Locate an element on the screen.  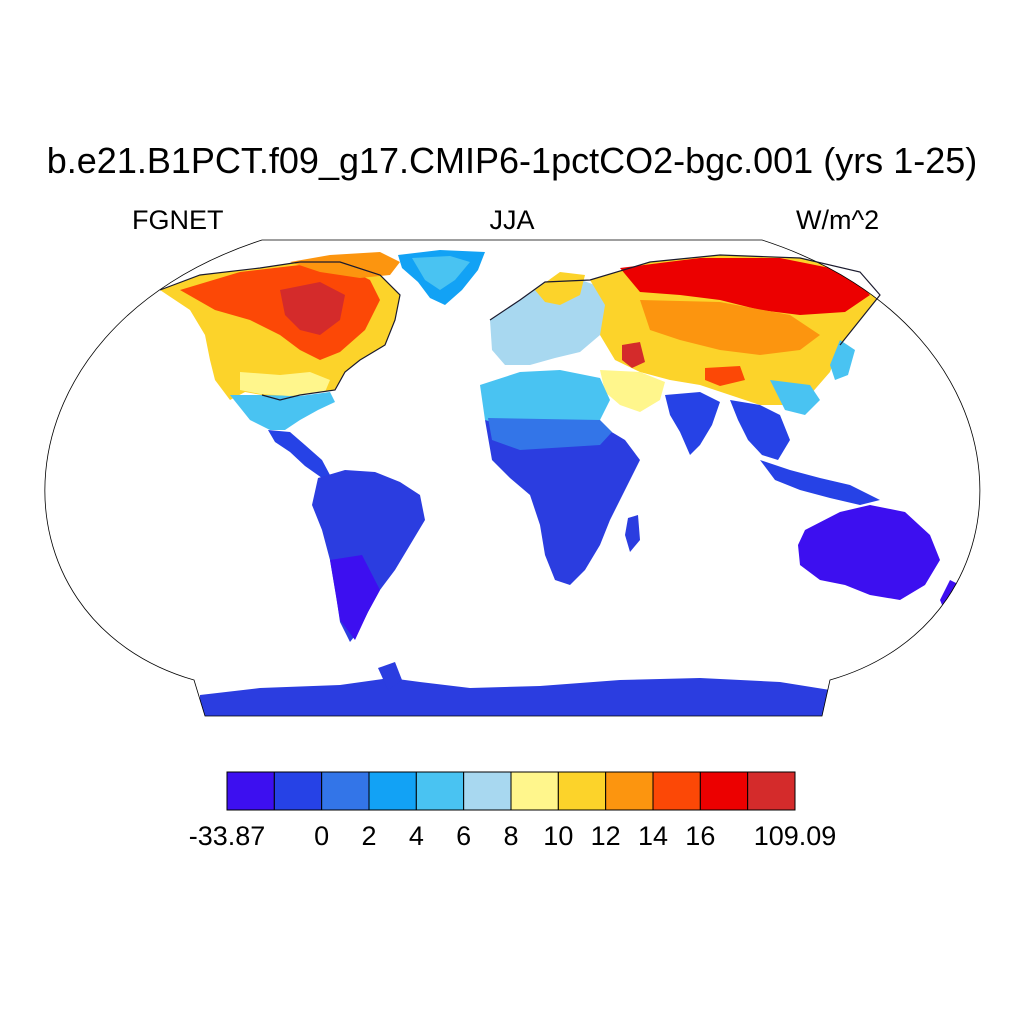
greenland-interior is located at coordinates (441, 273).